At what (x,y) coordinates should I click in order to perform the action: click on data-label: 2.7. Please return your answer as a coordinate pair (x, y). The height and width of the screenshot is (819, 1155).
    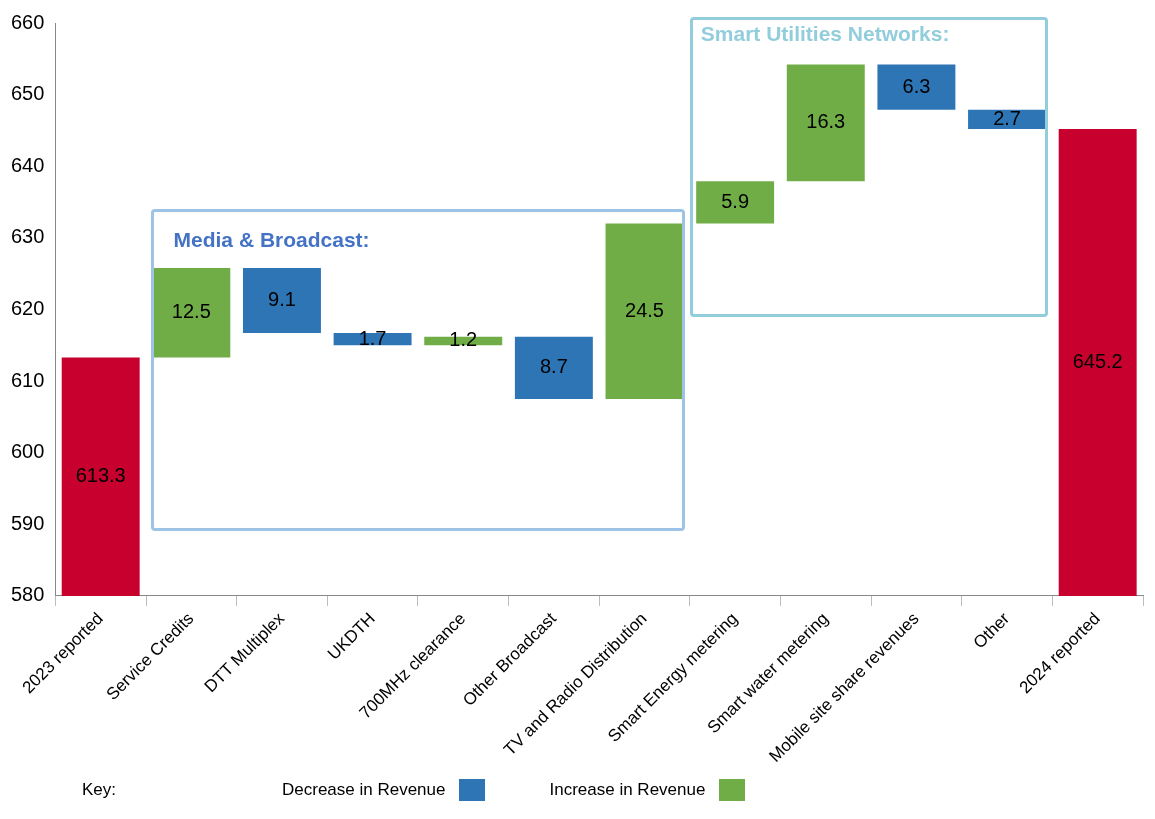
    Looking at the image, I should click on (1007, 117).